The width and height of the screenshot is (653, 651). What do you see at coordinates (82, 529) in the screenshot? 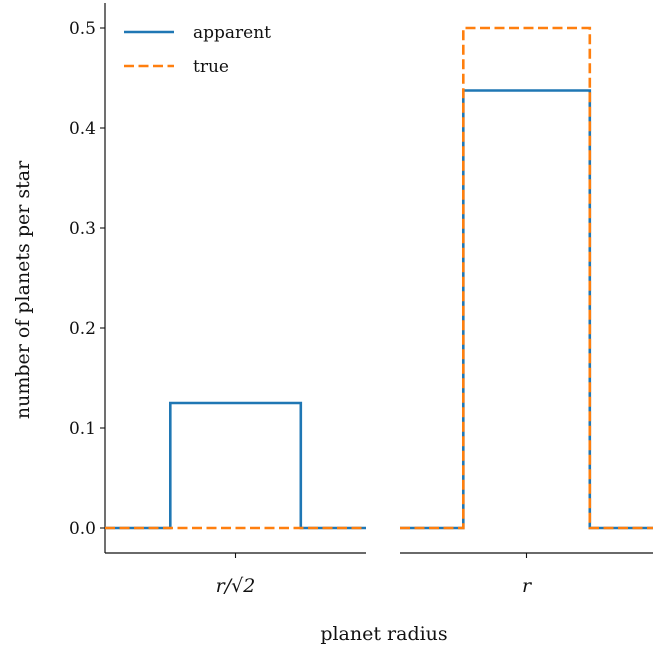
I see `y-tick-label: 0.0` at bounding box center [82, 529].